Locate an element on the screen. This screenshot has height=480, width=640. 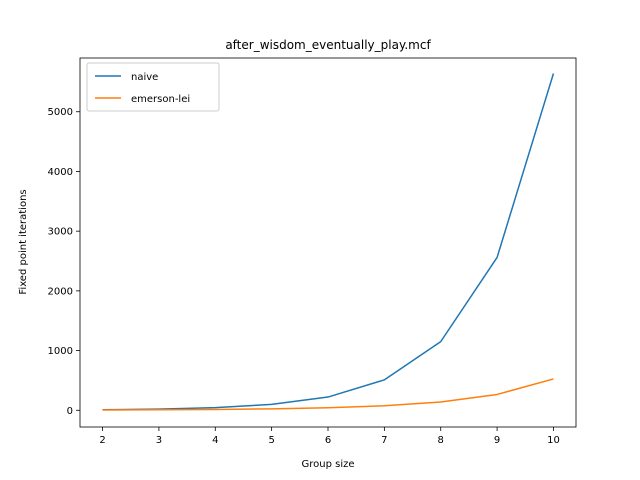
y-axis-label: Fixed point iterations is located at coordinates (23, 241).